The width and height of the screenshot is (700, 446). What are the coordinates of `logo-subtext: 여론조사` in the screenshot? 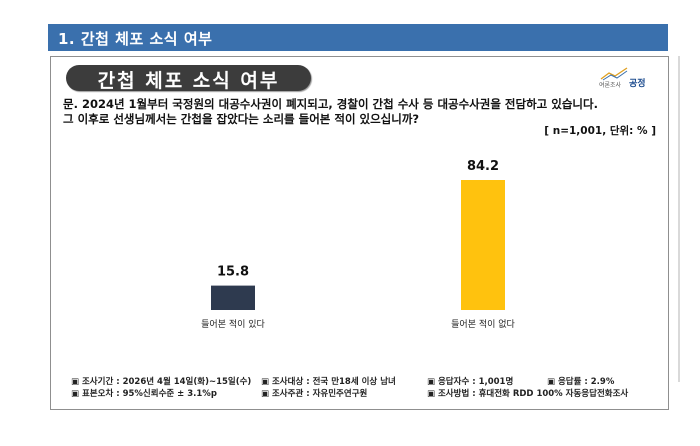 It's located at (610, 85).